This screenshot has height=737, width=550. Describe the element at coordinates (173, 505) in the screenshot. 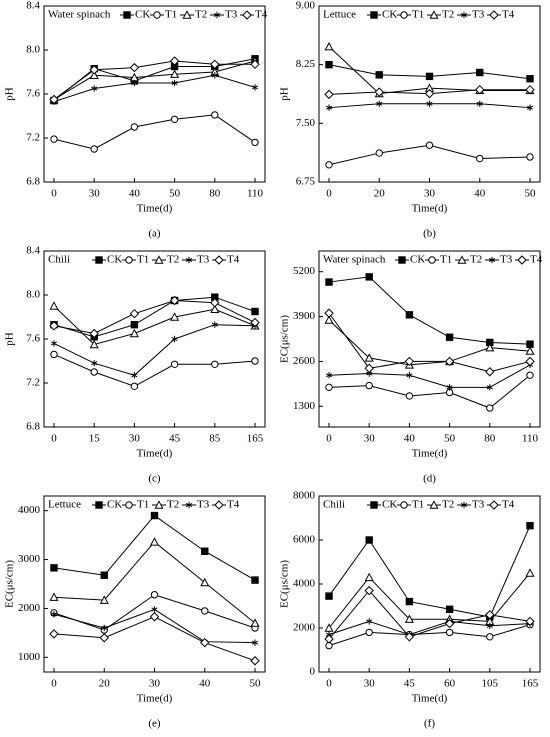

I see `legend-label: T2` at that location.